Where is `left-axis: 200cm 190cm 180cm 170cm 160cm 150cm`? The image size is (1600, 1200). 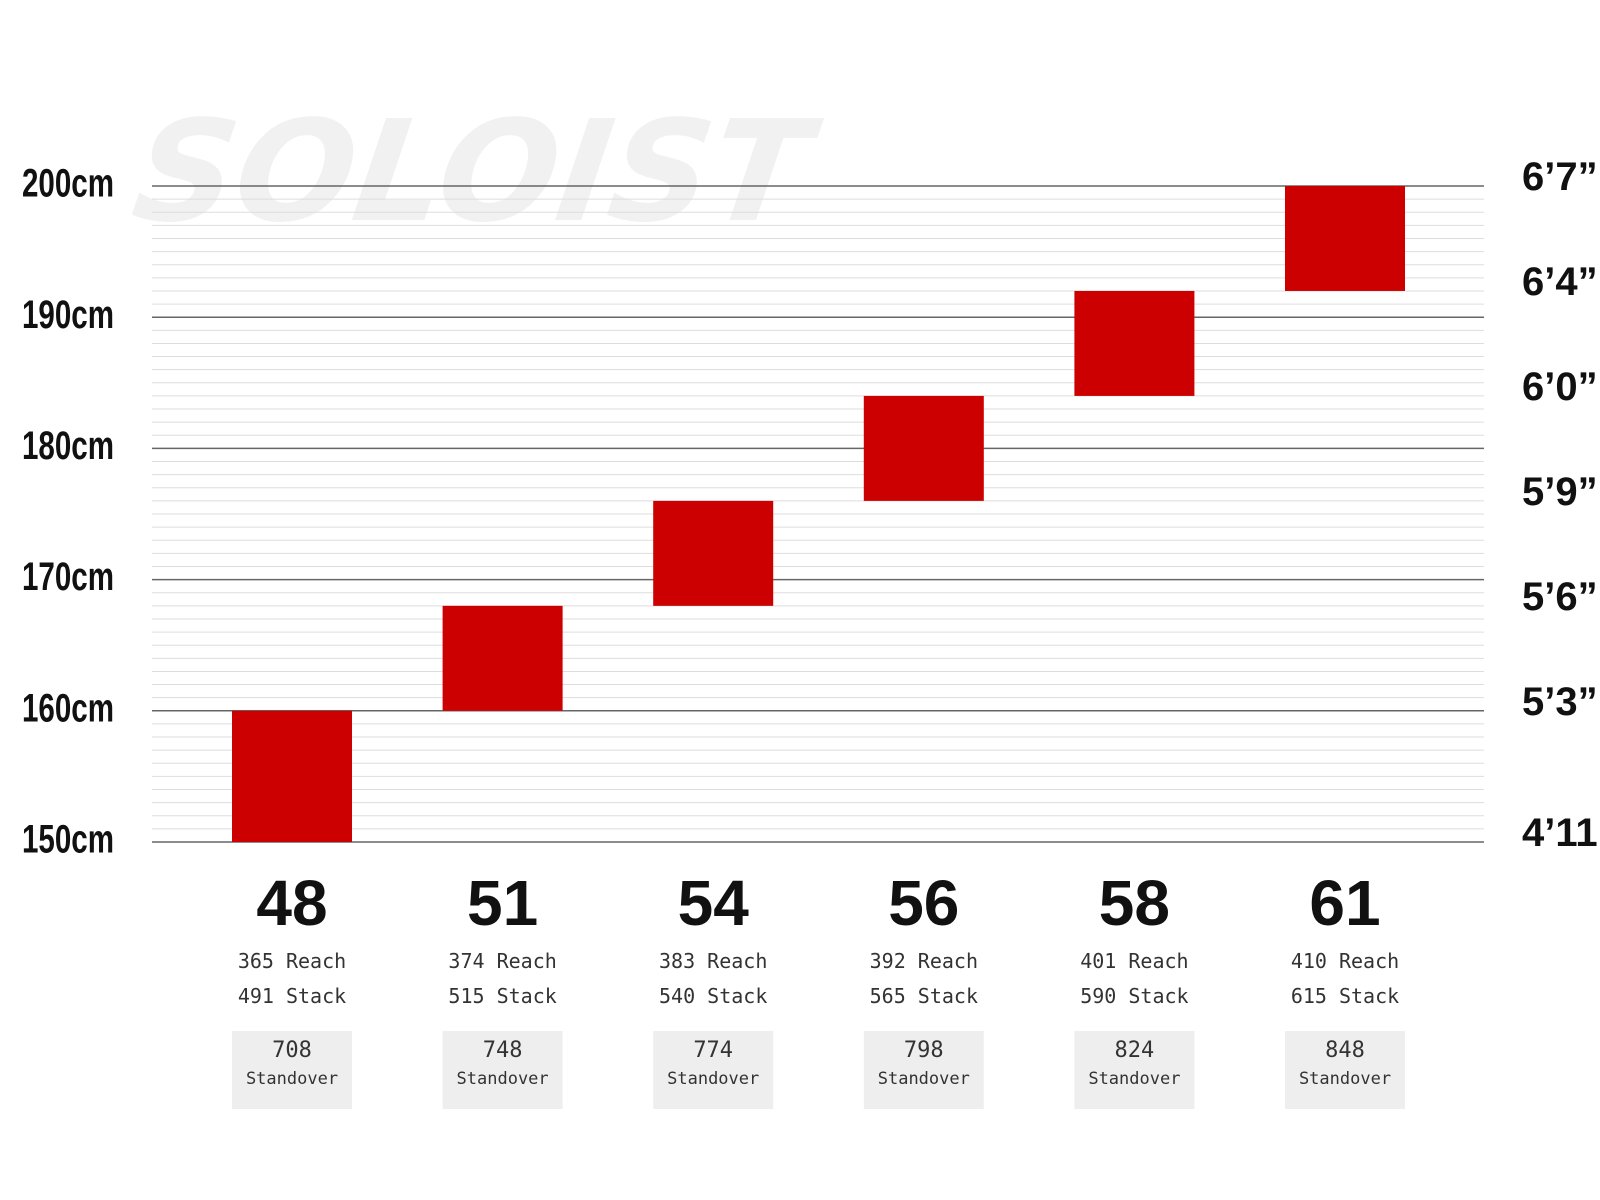 left-axis: 200cm 190cm 180cm 170cm 160cm 150cm is located at coordinates (68, 512).